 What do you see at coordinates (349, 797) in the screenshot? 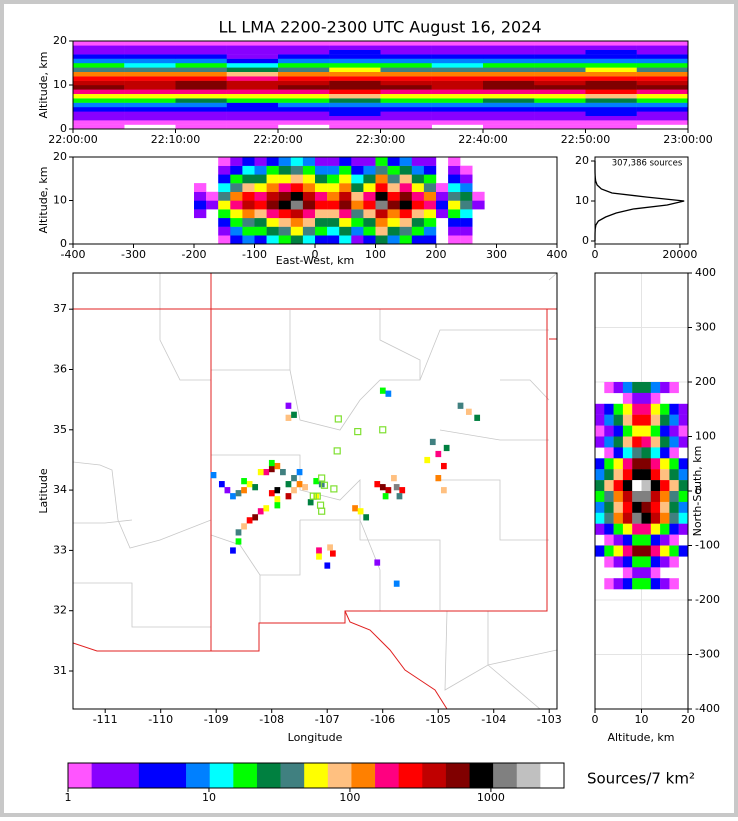
I see `x-tick-label: 100` at bounding box center [349, 797].